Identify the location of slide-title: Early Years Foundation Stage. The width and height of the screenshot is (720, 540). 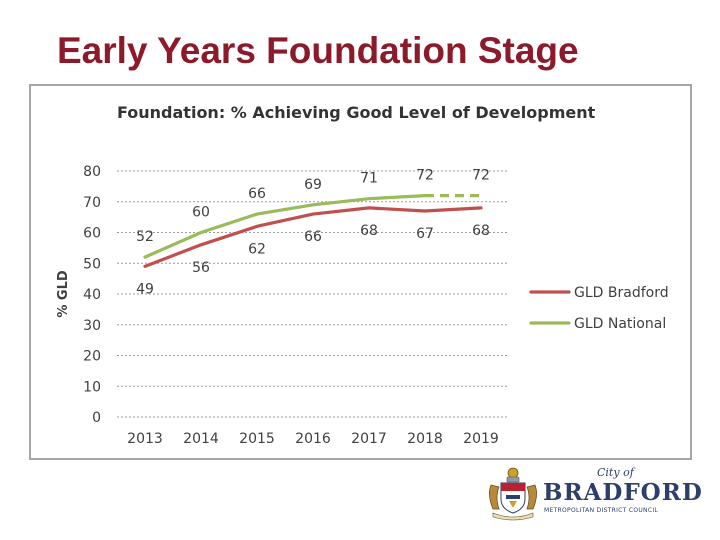
(318, 50).